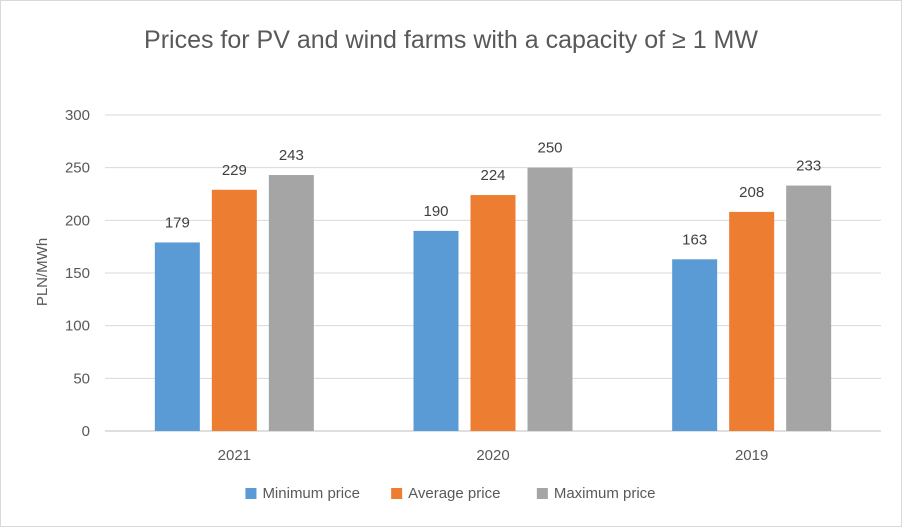 This screenshot has height=527, width=902. I want to click on legend: Minimum price Average price Maximum price, so click(450, 493).